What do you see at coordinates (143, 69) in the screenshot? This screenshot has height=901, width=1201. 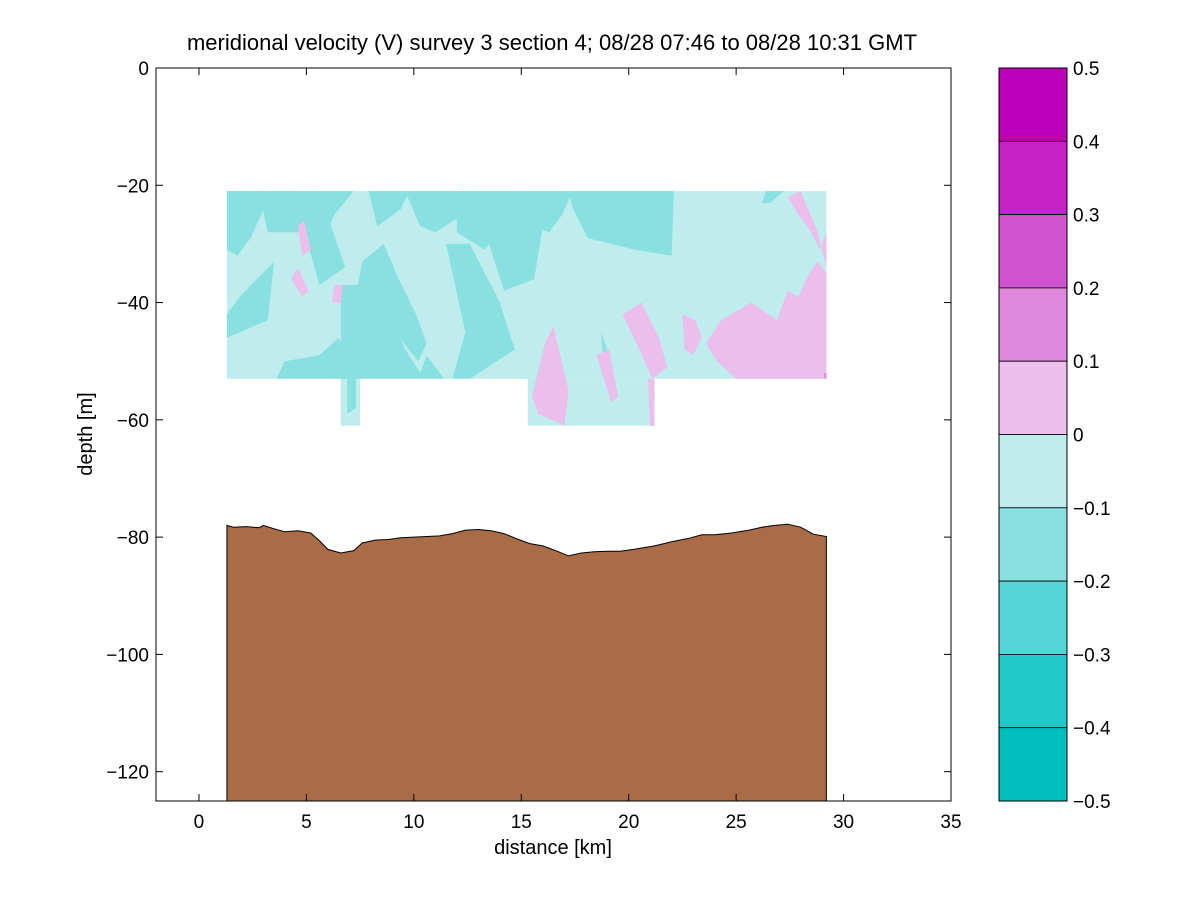 I see `y-tick-label: 0` at bounding box center [143, 69].